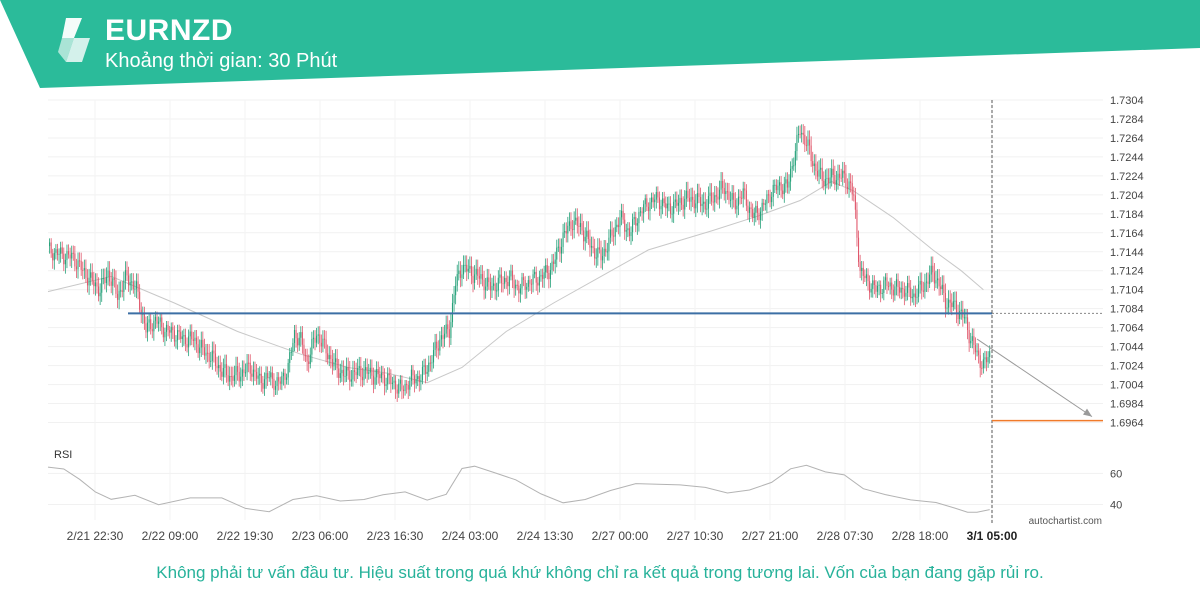 This screenshot has height=600, width=1200. What do you see at coordinates (170, 536) in the screenshot?
I see `time-tick-label: 2/22 09:00` at bounding box center [170, 536].